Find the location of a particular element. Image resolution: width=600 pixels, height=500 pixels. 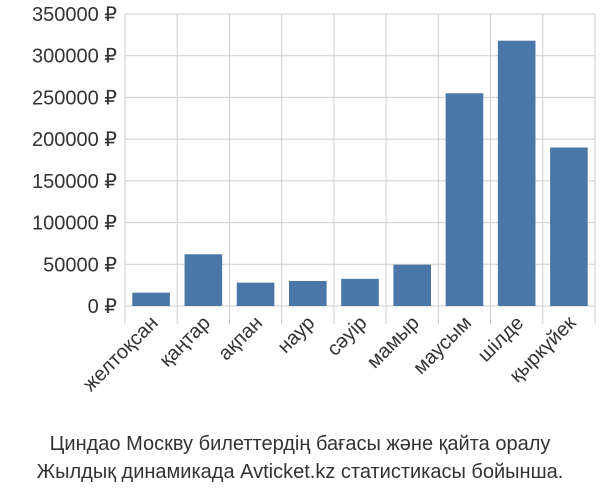

y-tick-label: 50000 ₽ is located at coordinates (80, 265).